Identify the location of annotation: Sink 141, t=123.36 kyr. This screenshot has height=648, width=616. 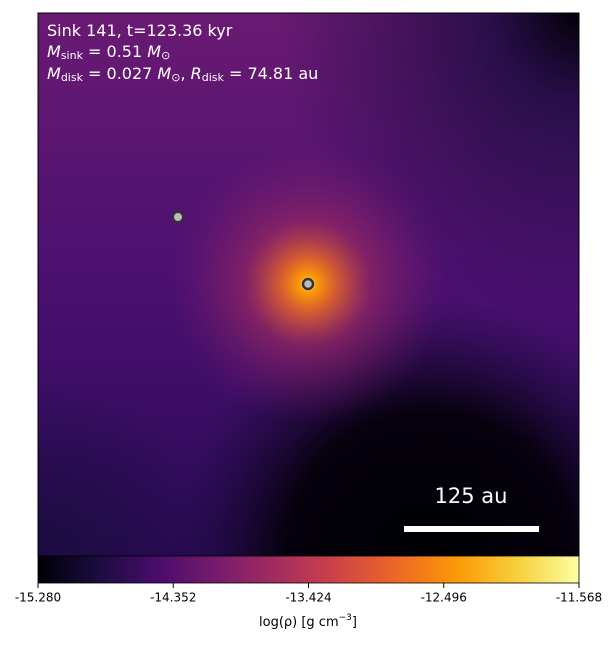
(140, 30).